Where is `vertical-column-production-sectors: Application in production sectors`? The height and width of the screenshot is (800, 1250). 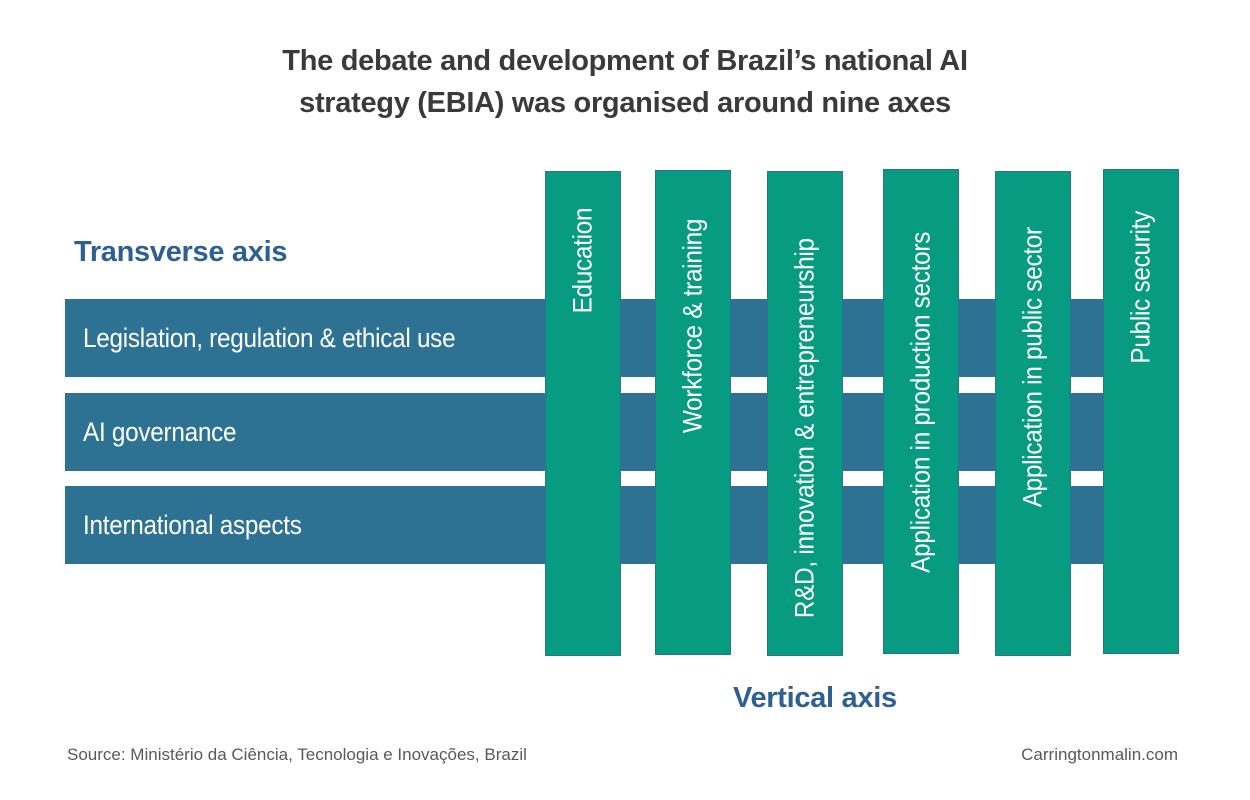
vertical-column-production-sectors: Application in production sectors is located at coordinates (921, 411).